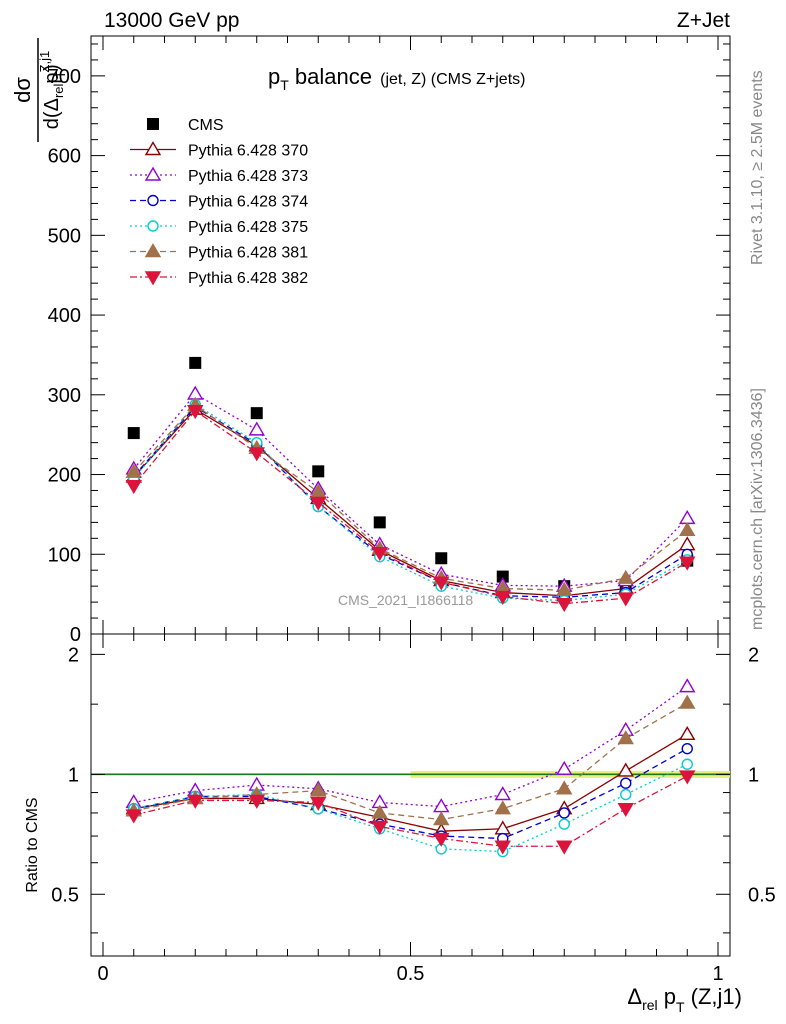 This screenshot has height=1024, width=786. I want to click on ratio-line-p381, so click(410, 761).